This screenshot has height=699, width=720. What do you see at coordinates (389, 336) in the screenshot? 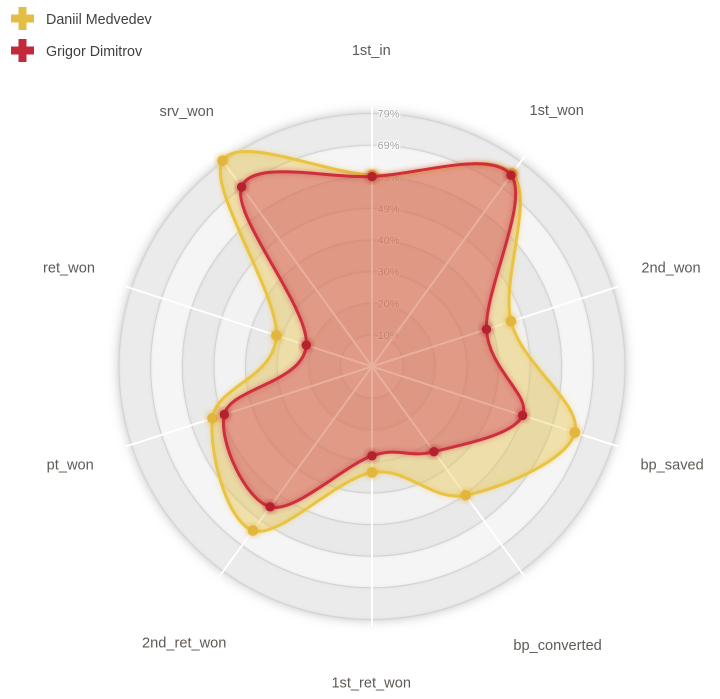
I see `svg-text: 10%` at bounding box center [389, 336].